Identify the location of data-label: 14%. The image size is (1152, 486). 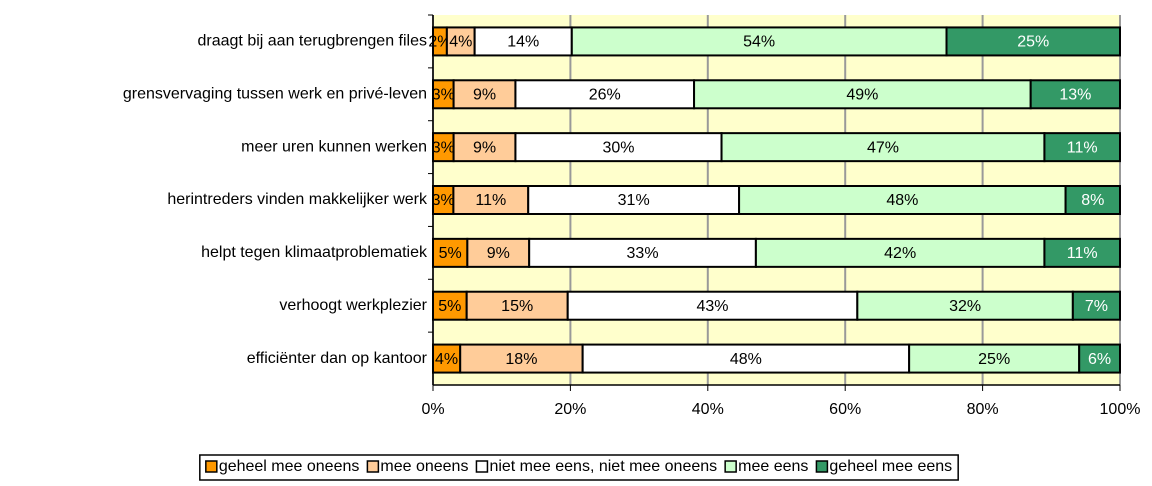
(523, 42).